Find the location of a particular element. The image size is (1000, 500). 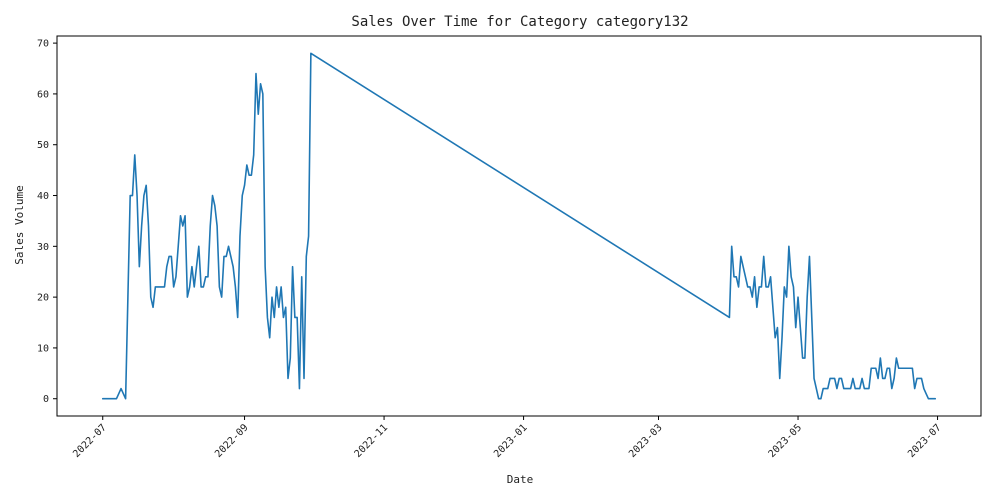

y-tick-label: 10 is located at coordinates (43, 348).